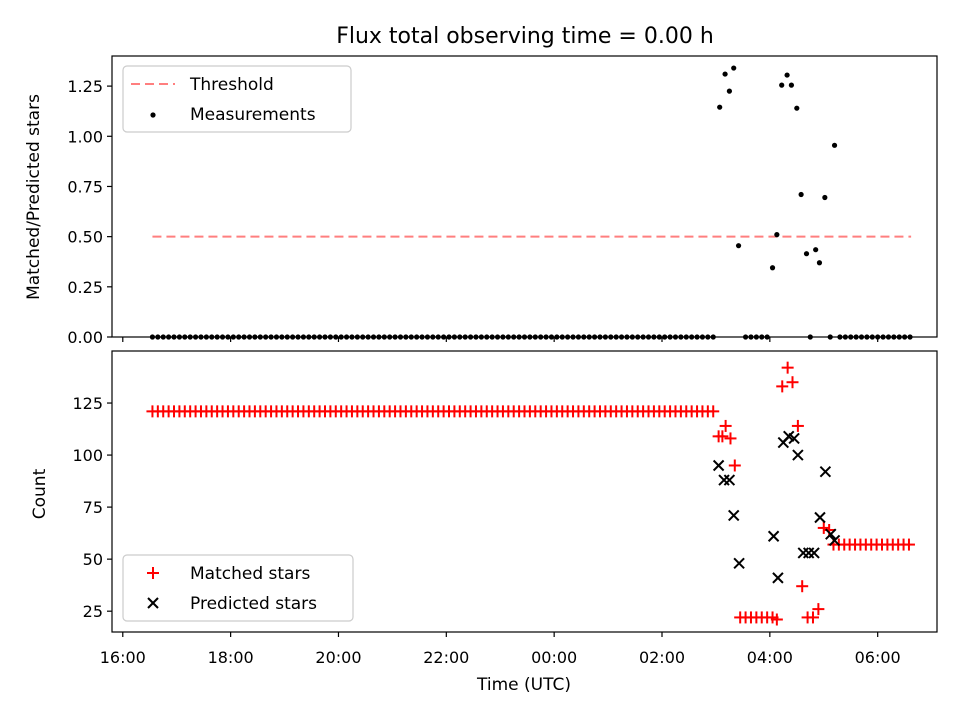 The height and width of the screenshot is (720, 960). I want to click on ratio-y-tick-label: 1.00, so click(85, 136).